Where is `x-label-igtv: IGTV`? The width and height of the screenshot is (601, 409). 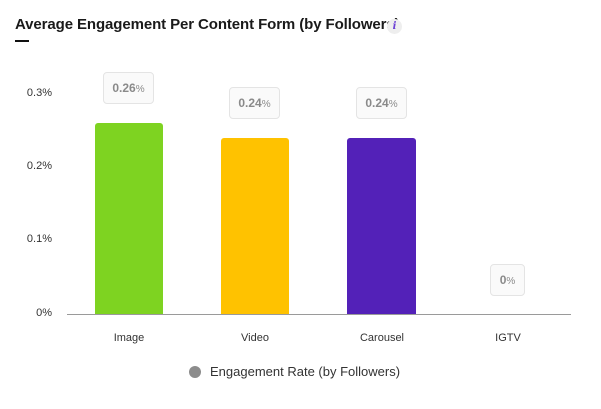
x-label-igtv: IGTV is located at coordinates (508, 338).